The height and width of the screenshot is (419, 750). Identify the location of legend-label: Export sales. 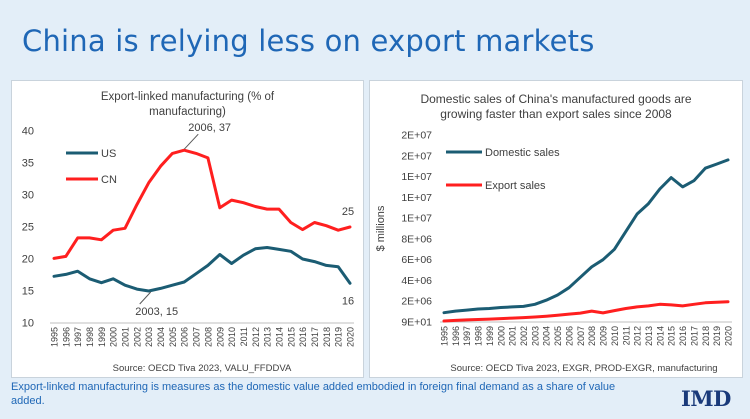
(515, 186).